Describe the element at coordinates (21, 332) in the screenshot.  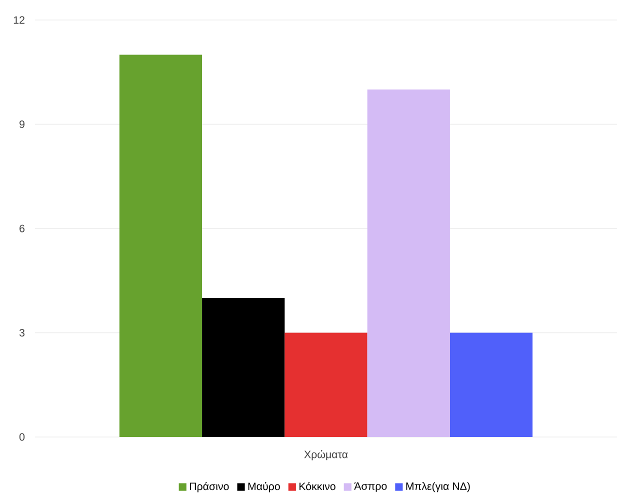
I see `y-tick-label: 3` at that location.